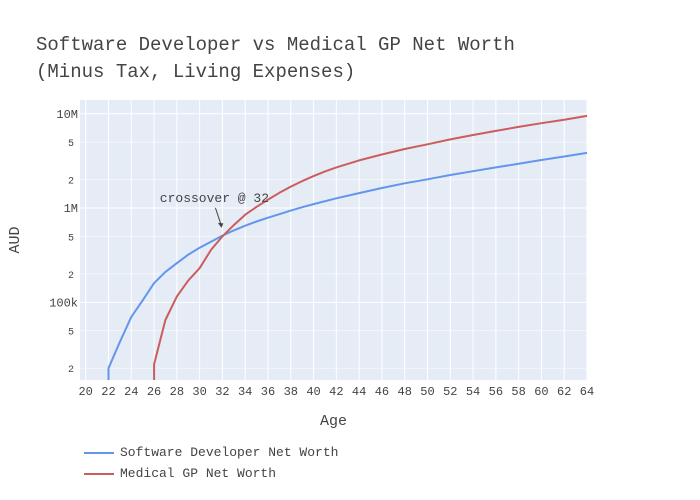  Describe the element at coordinates (71, 209) in the screenshot. I see `y-tick-label: 1M` at that location.